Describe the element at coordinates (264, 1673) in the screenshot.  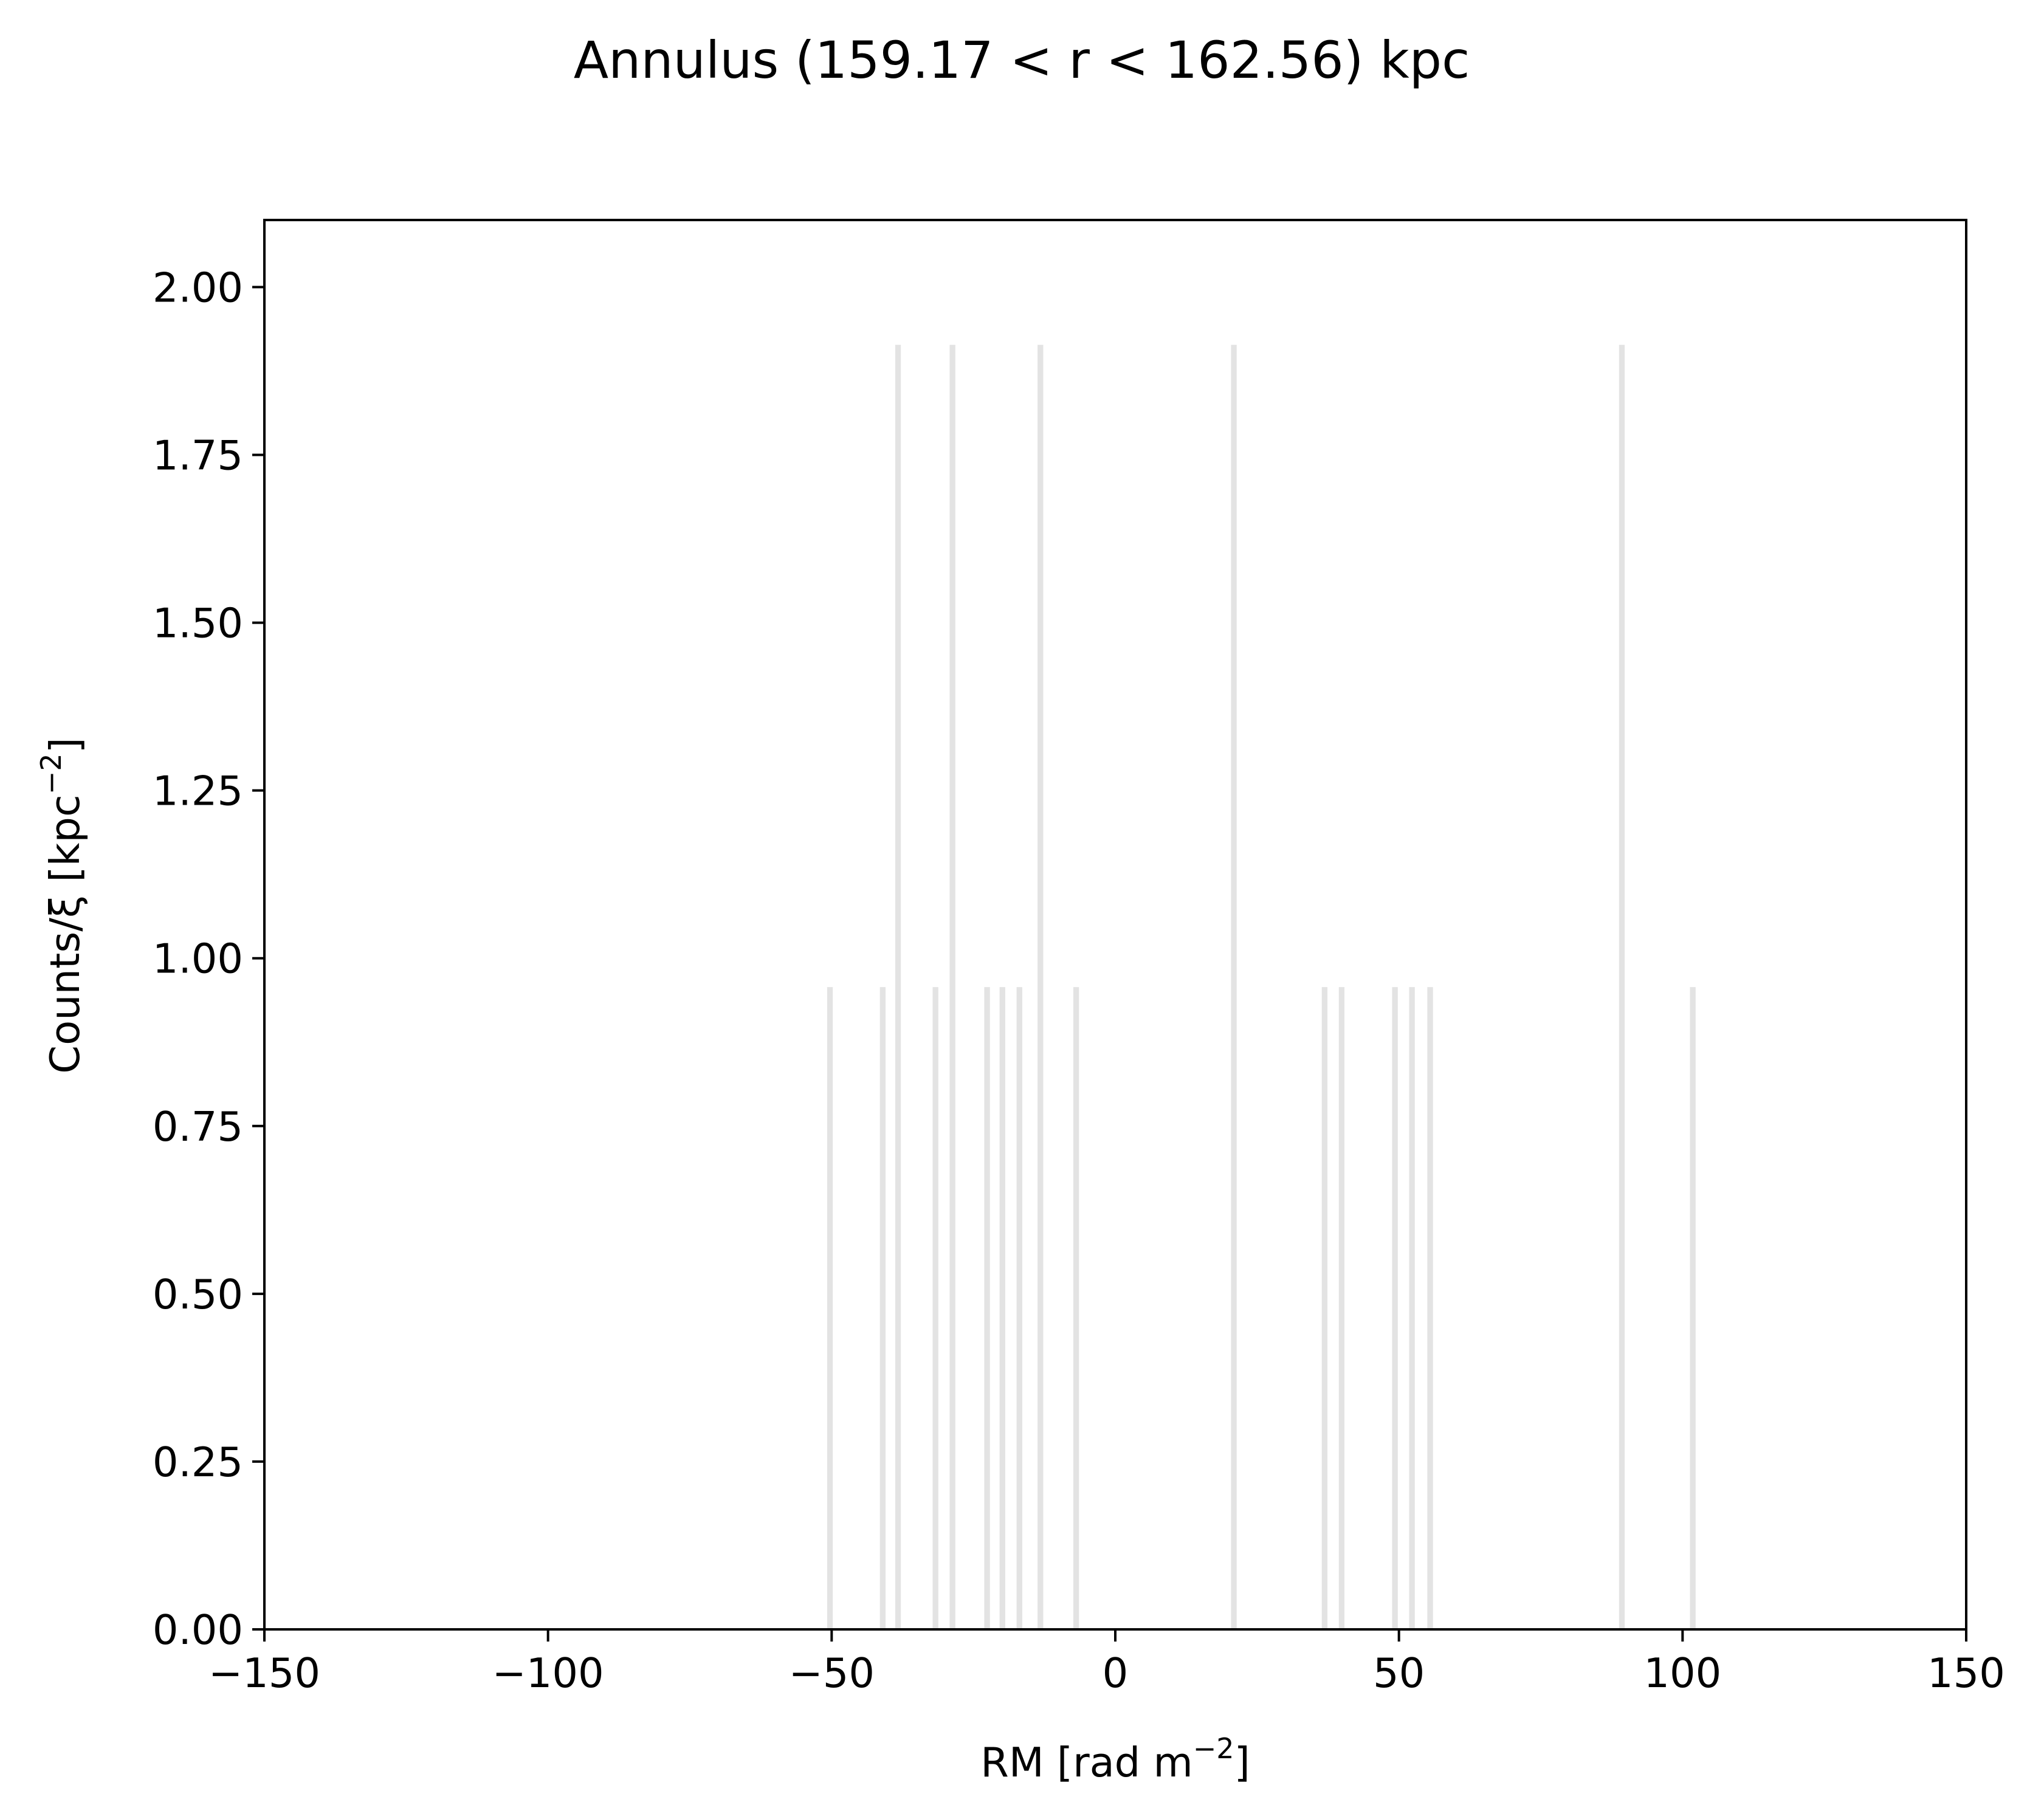
I see `x-tick-label: −150` at that location.